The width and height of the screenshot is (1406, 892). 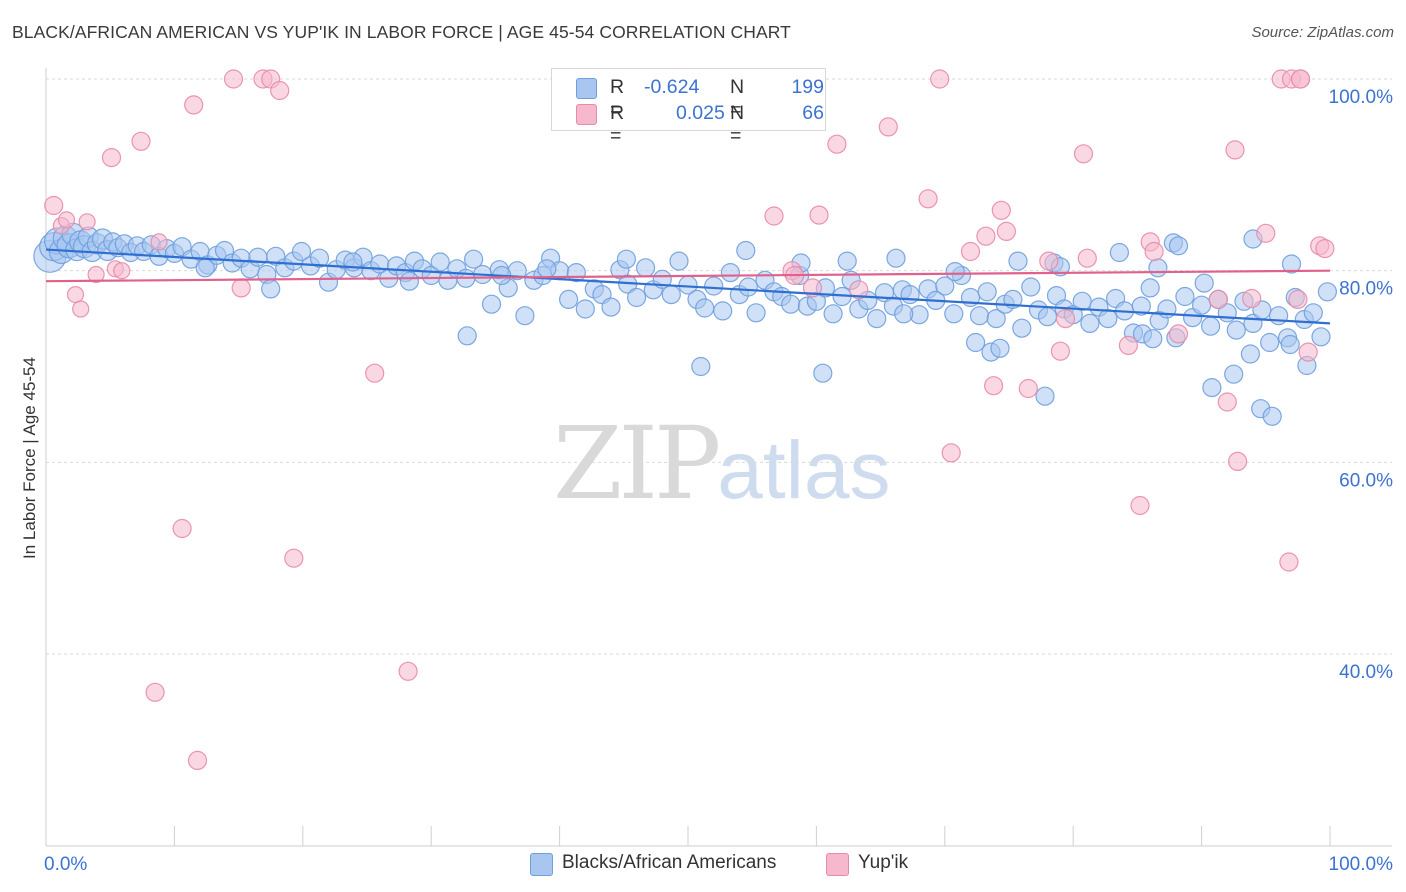 I want to click on stats-legend: R = -0.624 N = 199 R = 0.025 N = 66, so click(x=688, y=107).